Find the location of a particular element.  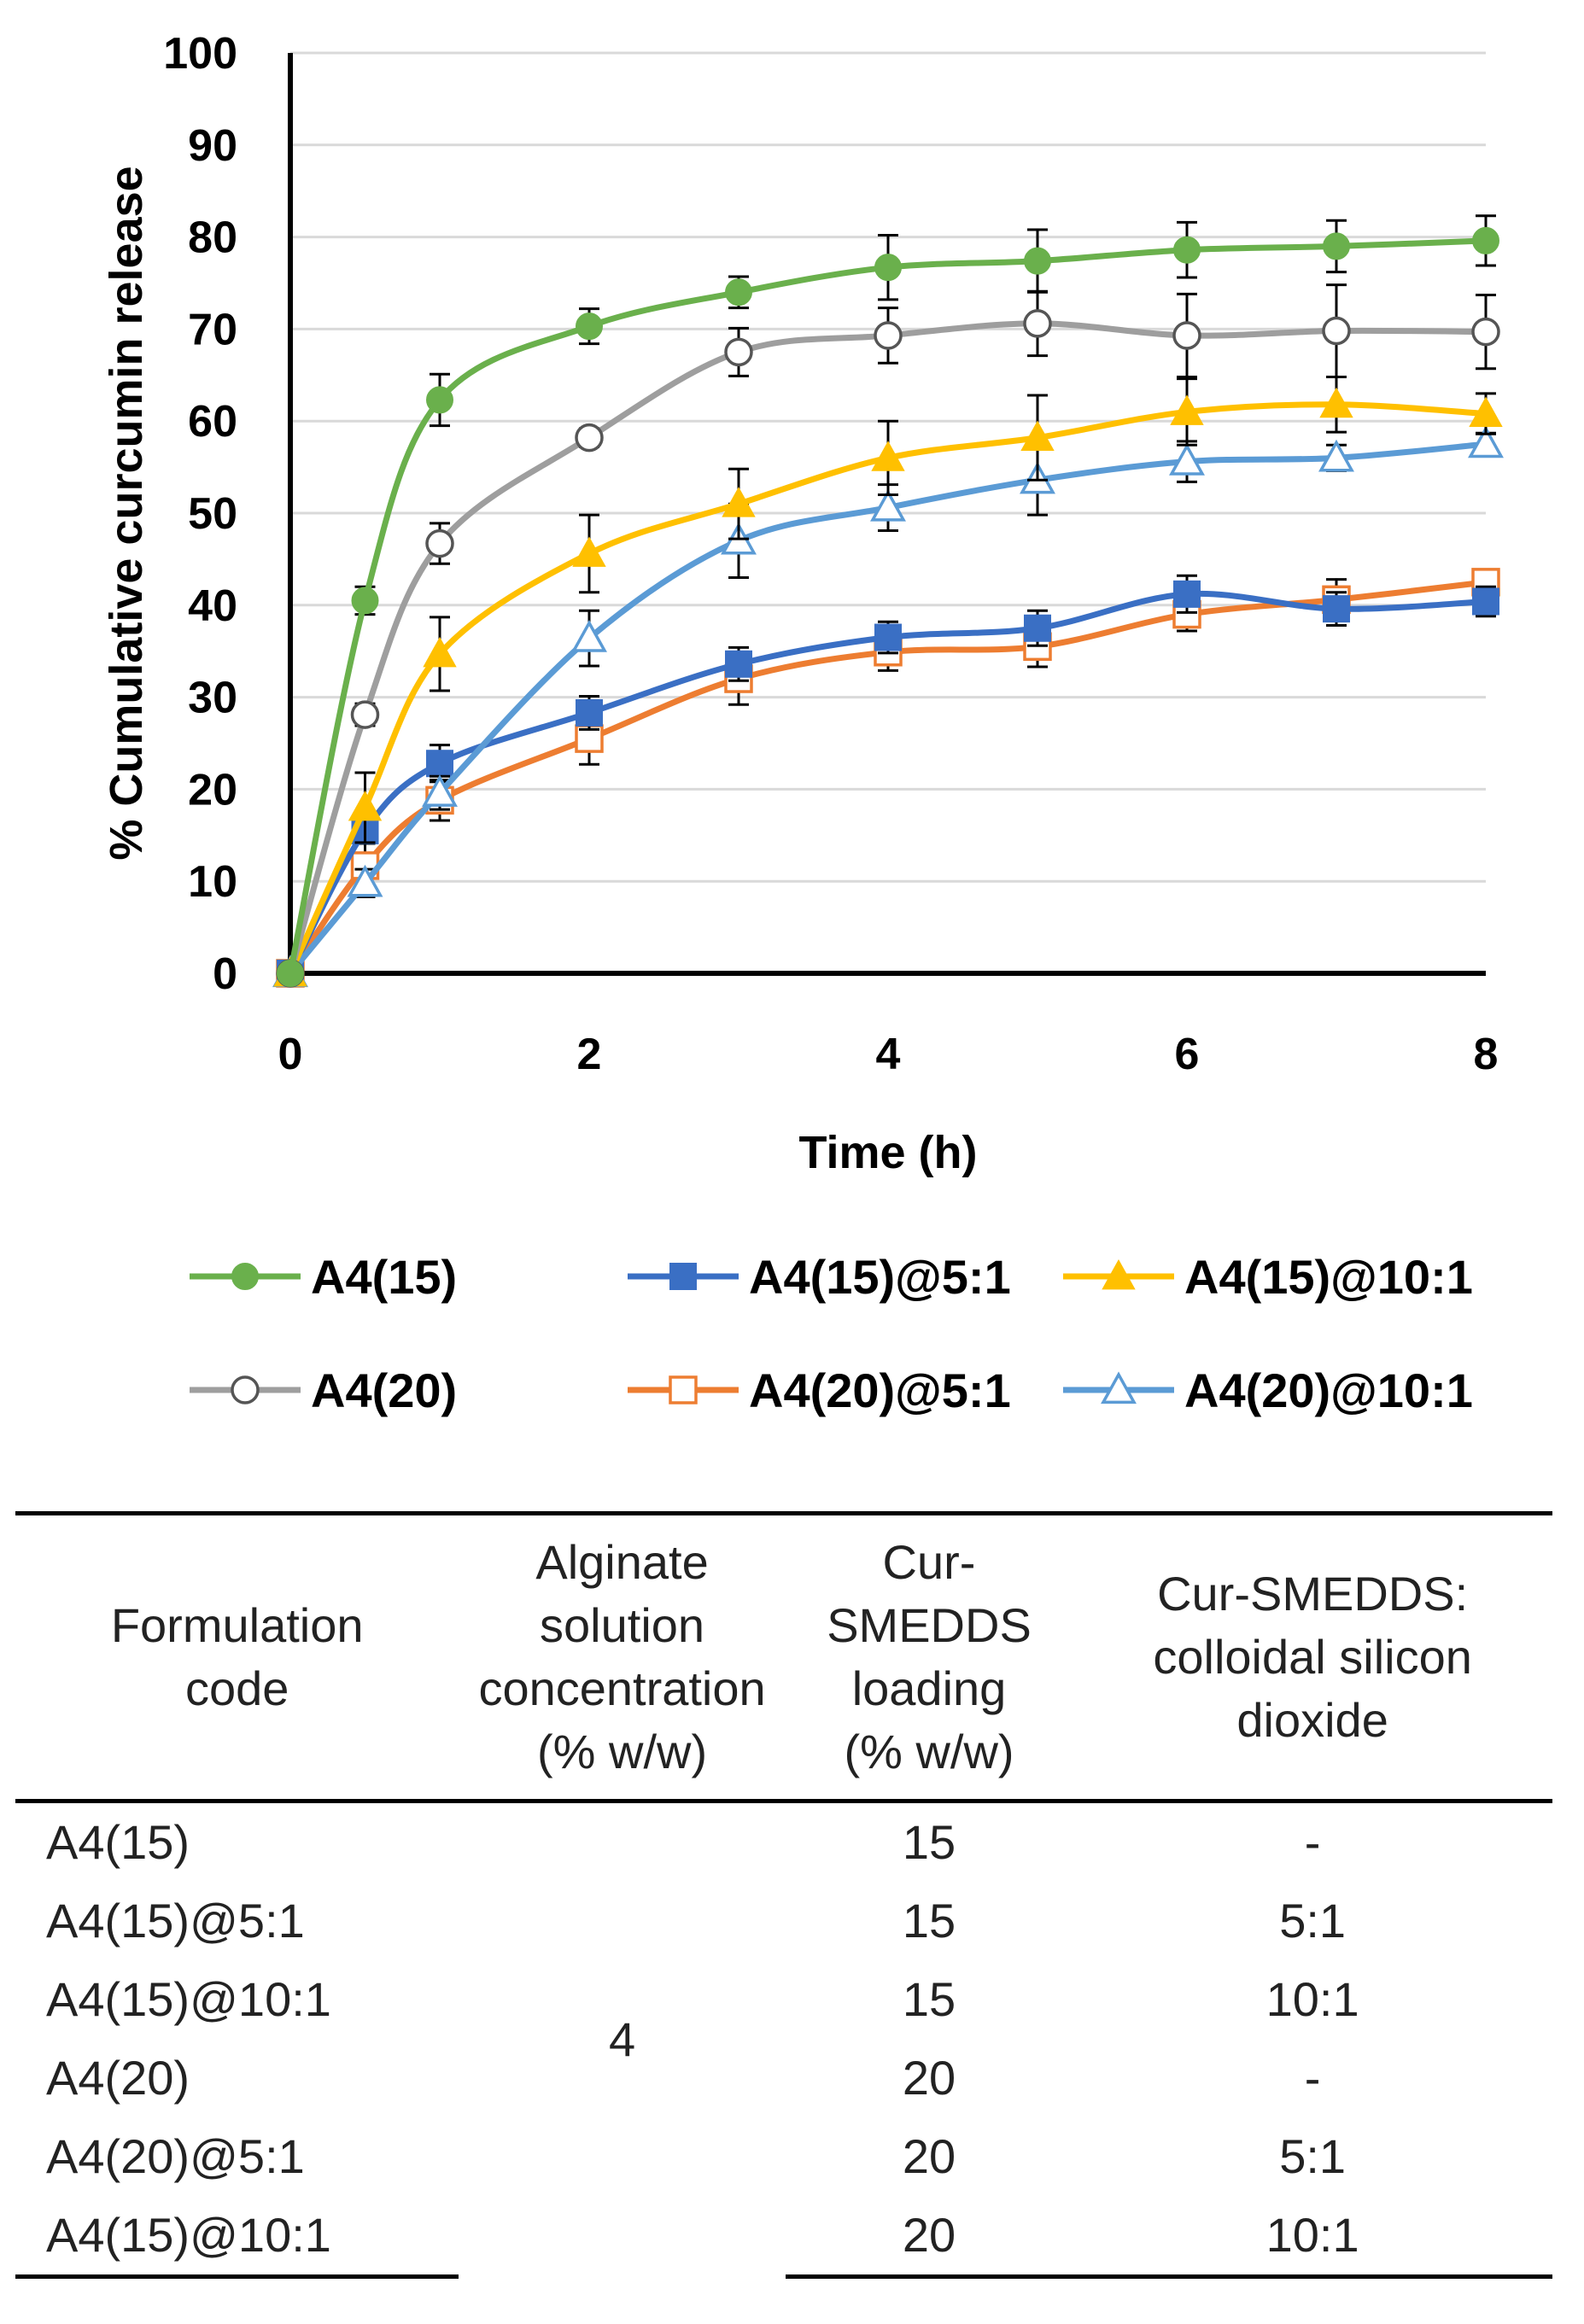

x-tick-label: 8 is located at coordinates (1486, 1054).